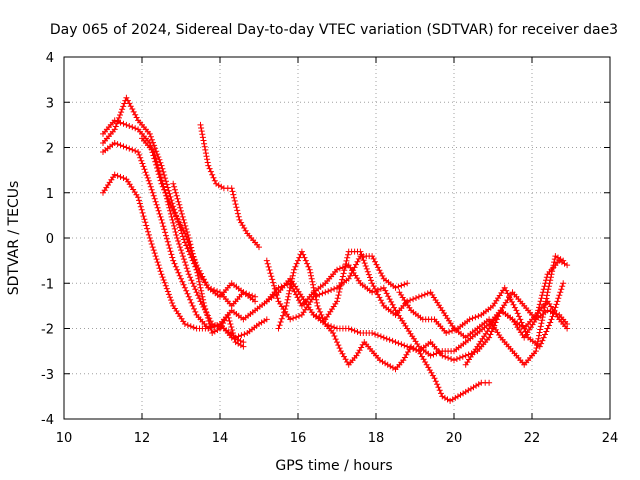 This screenshot has height=480, width=640. I want to click on y-tick-label: 2, so click(50, 149).